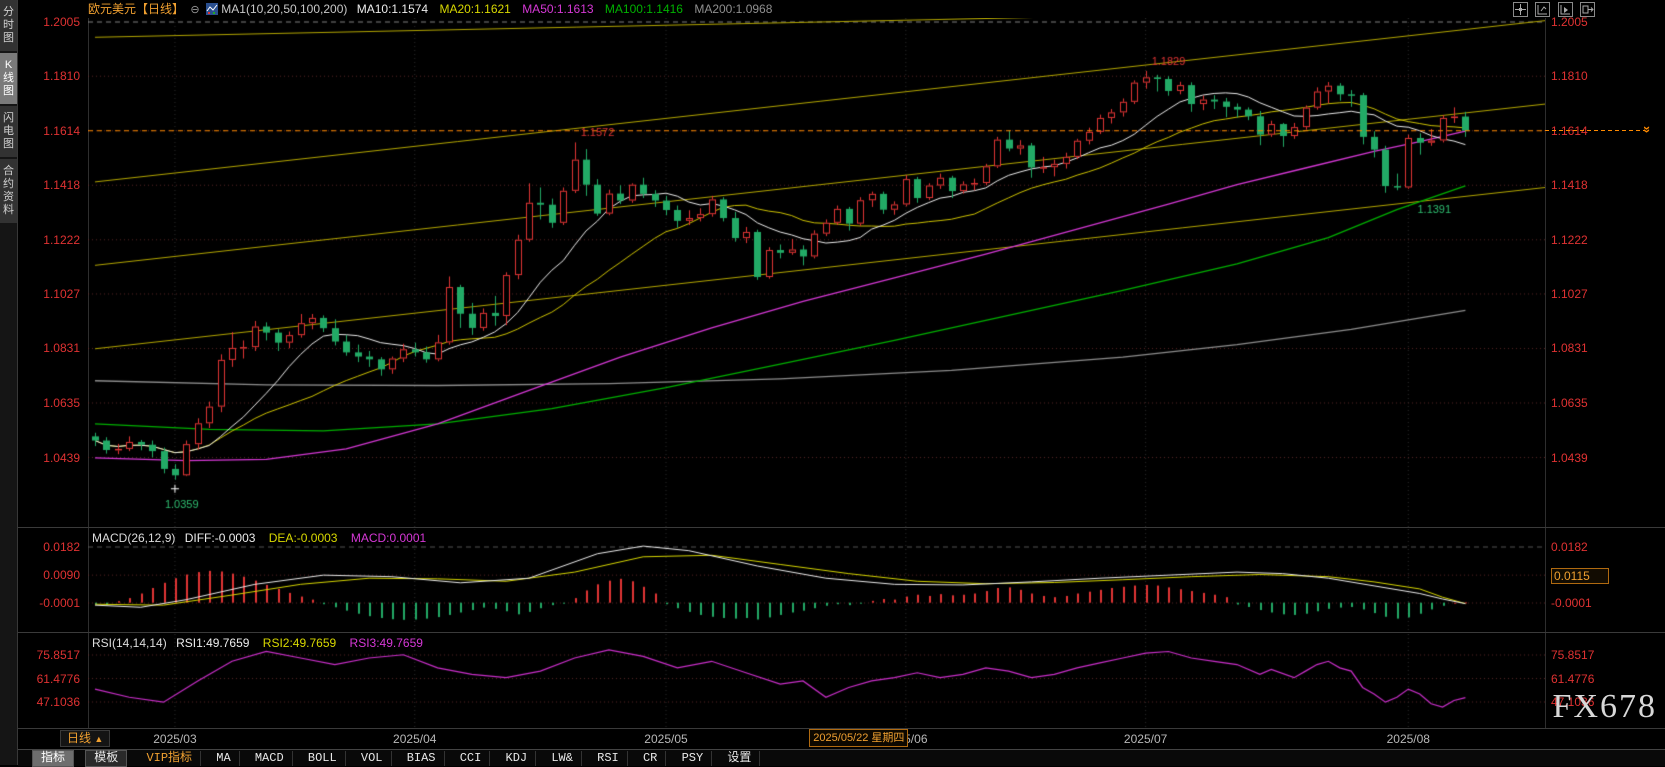 The height and width of the screenshot is (767, 1665). Describe the element at coordinates (8, 191) in the screenshot. I see `sidebar-item-contract-info: 合约资料` at that location.